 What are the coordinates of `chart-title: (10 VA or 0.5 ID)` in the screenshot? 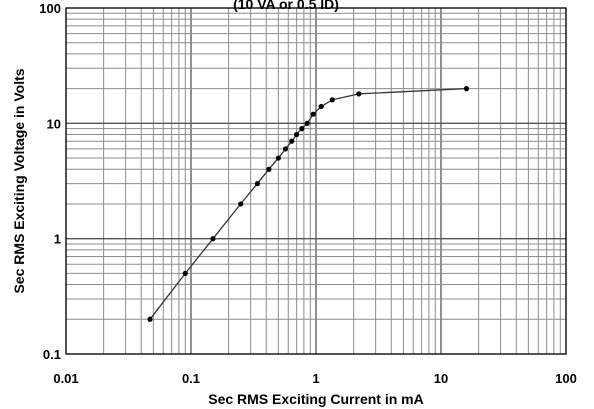 It's located at (286, 6).